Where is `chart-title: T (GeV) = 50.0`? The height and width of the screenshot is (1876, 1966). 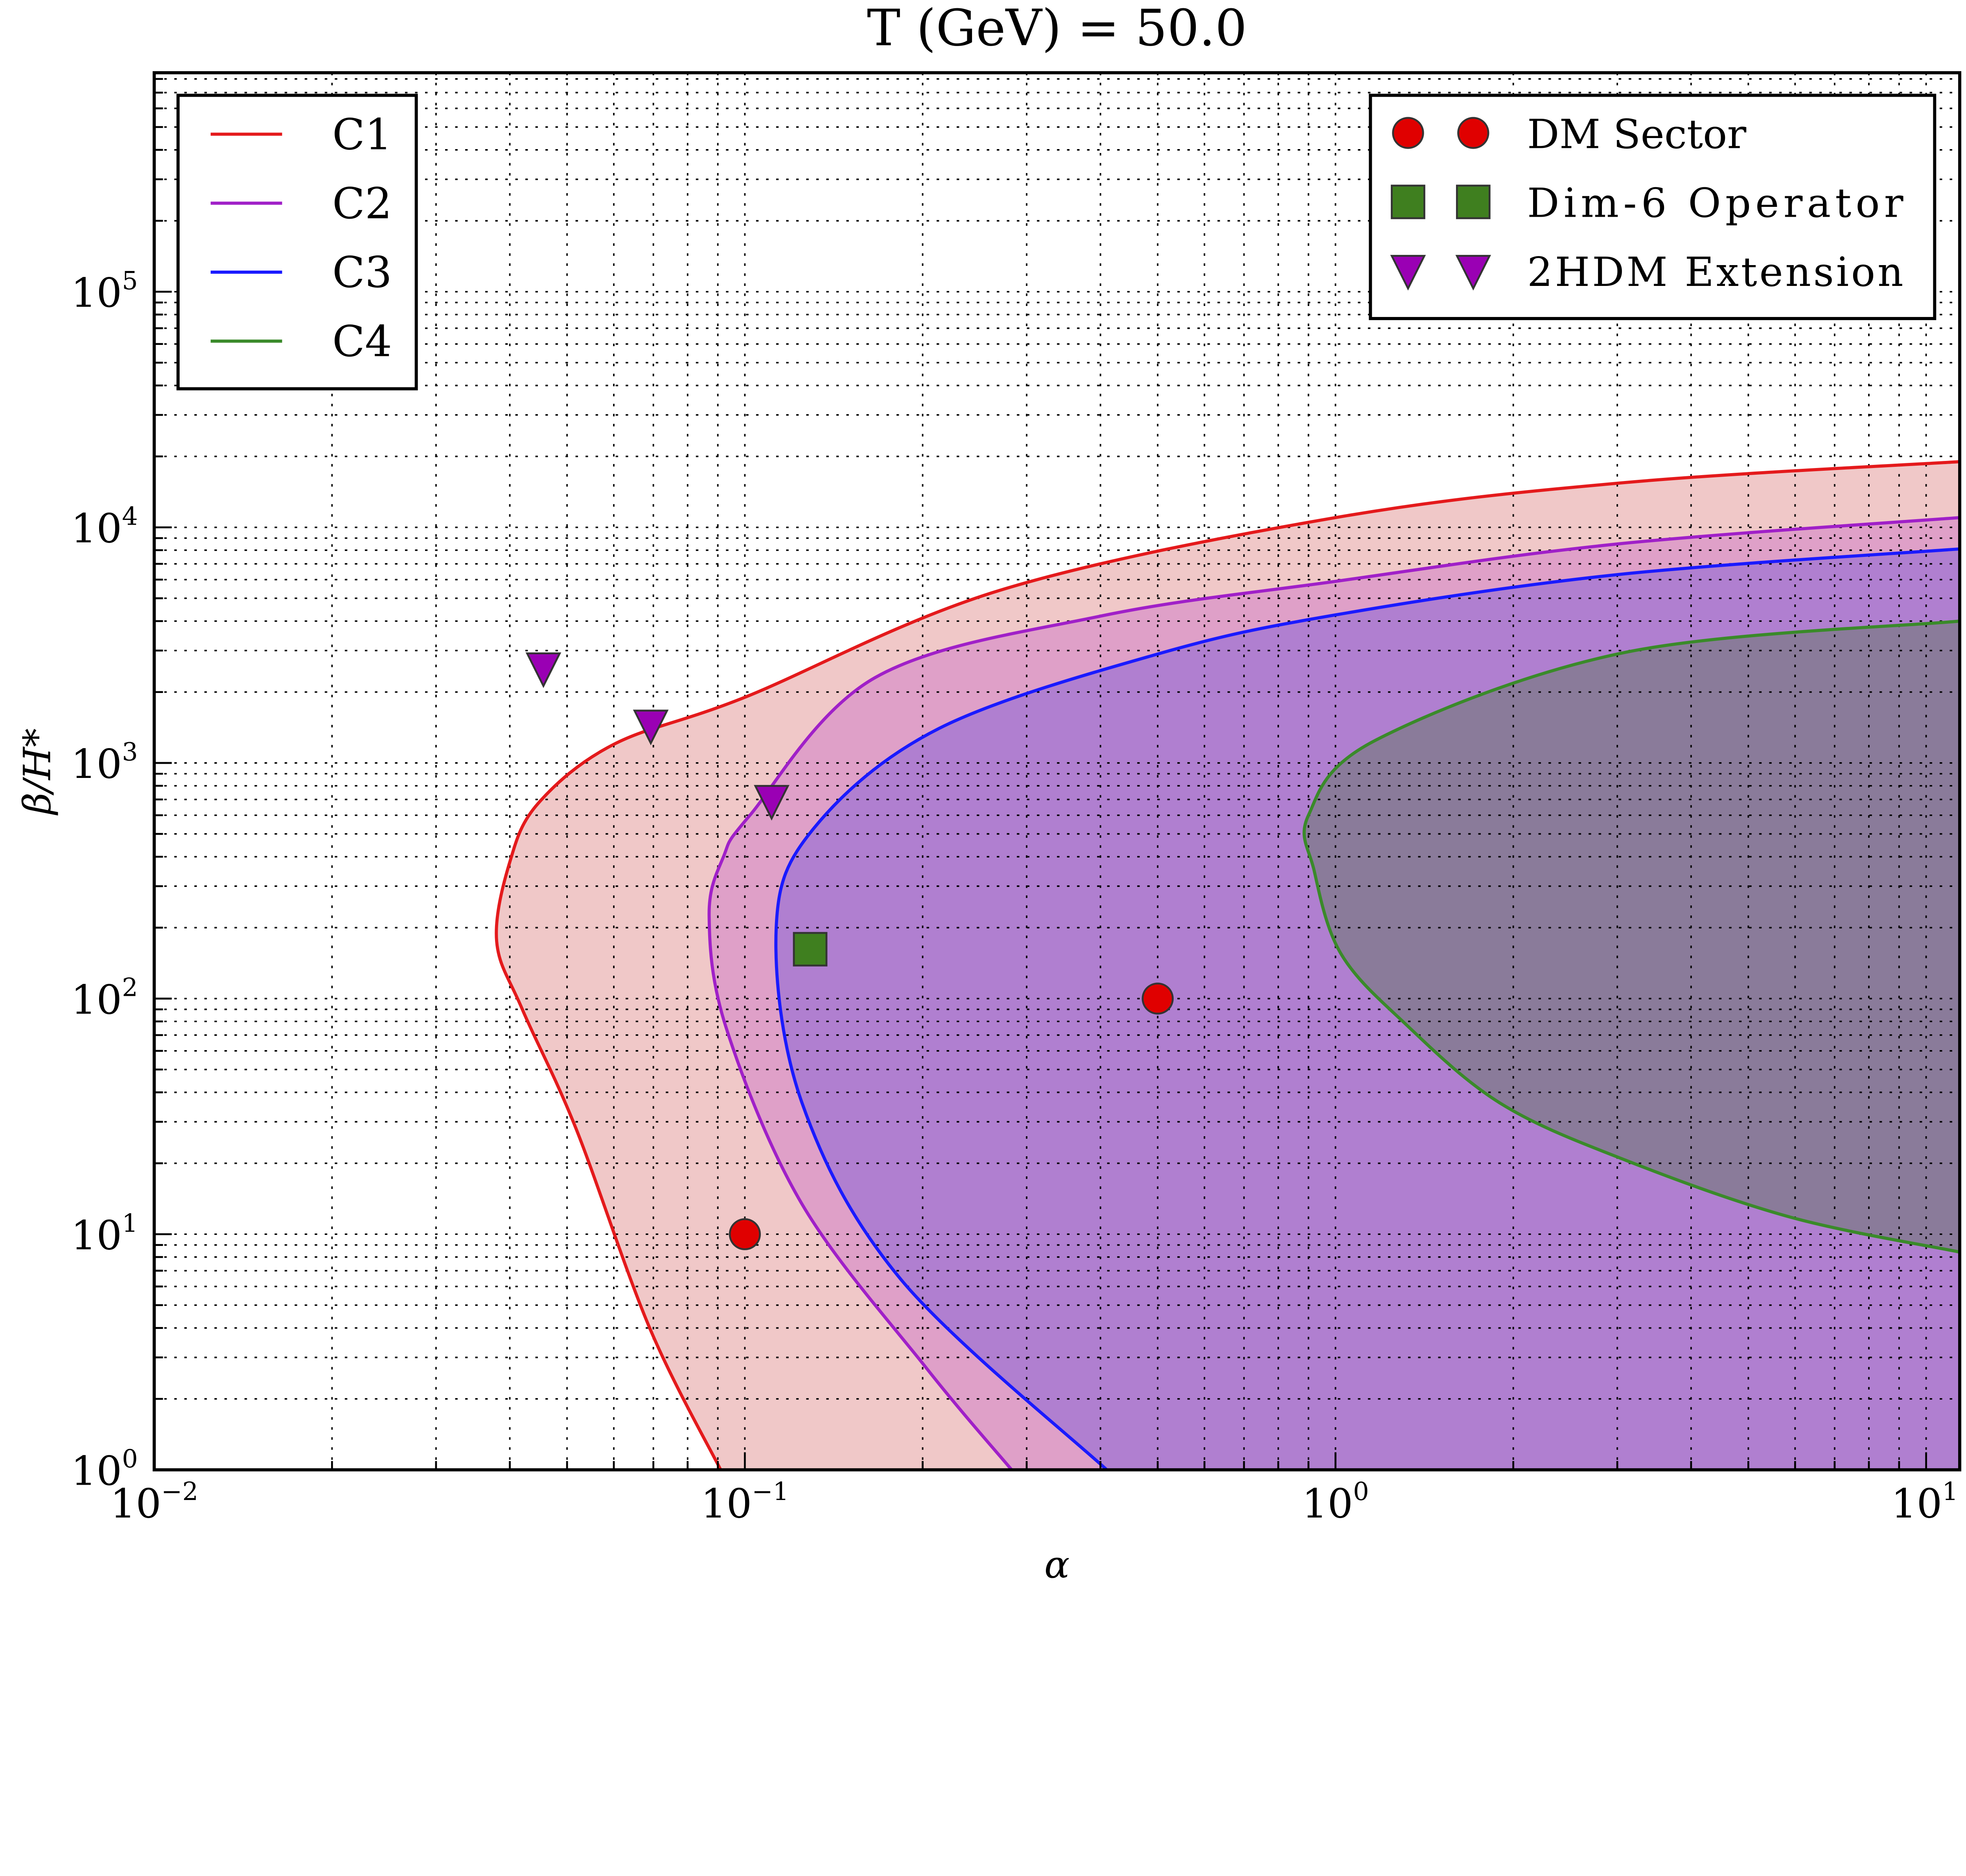 chart-title: T (GeV) = 50.0 is located at coordinates (1057, 29).